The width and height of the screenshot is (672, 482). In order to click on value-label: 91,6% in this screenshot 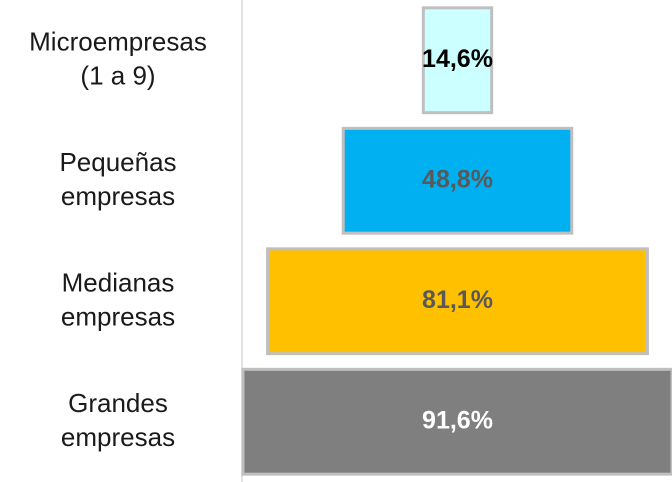, I will do `click(457, 420)`.